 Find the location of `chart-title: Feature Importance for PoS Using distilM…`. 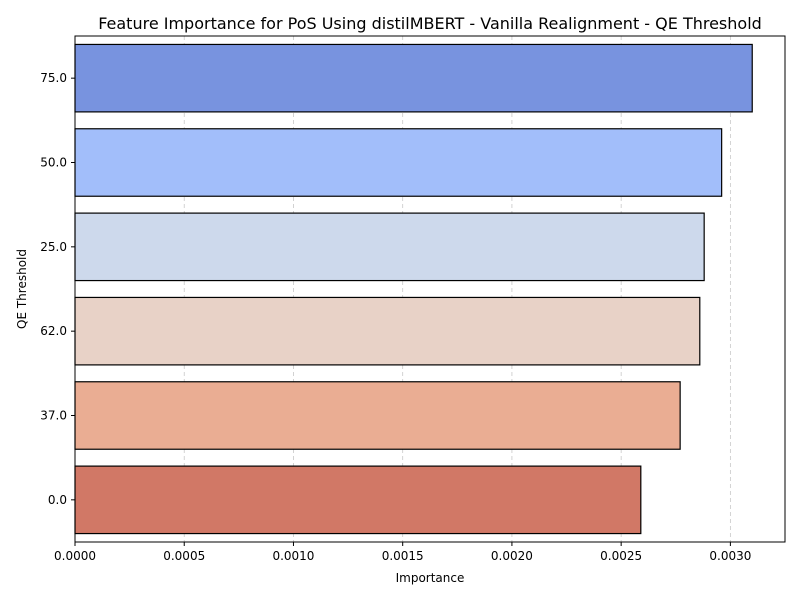

chart-title: Feature Importance for PoS Using distilM… is located at coordinates (430, 23).